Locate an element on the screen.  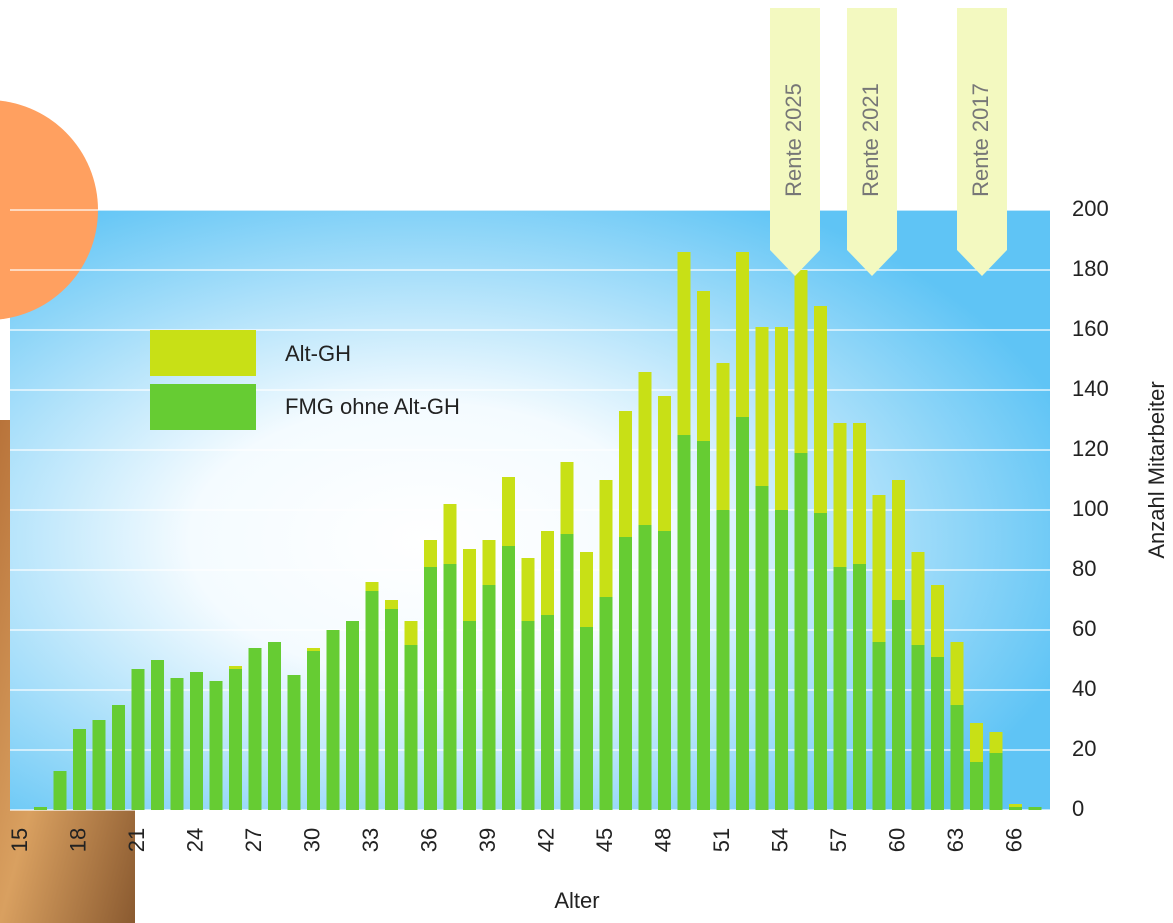
x-tick-label: 48 is located at coordinates (662, 840).